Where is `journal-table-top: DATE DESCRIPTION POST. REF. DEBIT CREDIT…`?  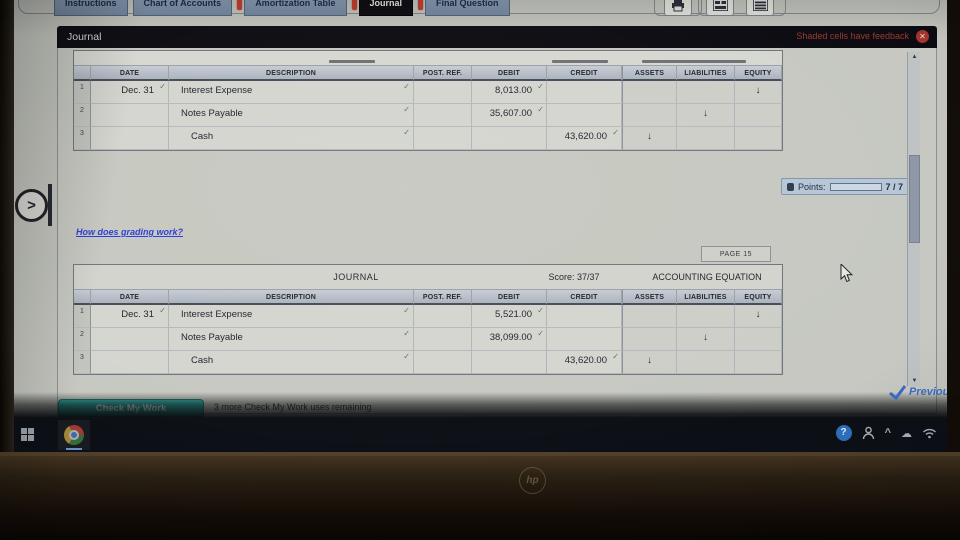 journal-table-top: DATE DESCRIPTION POST. REF. DEBIT CREDIT… is located at coordinates (428, 100).